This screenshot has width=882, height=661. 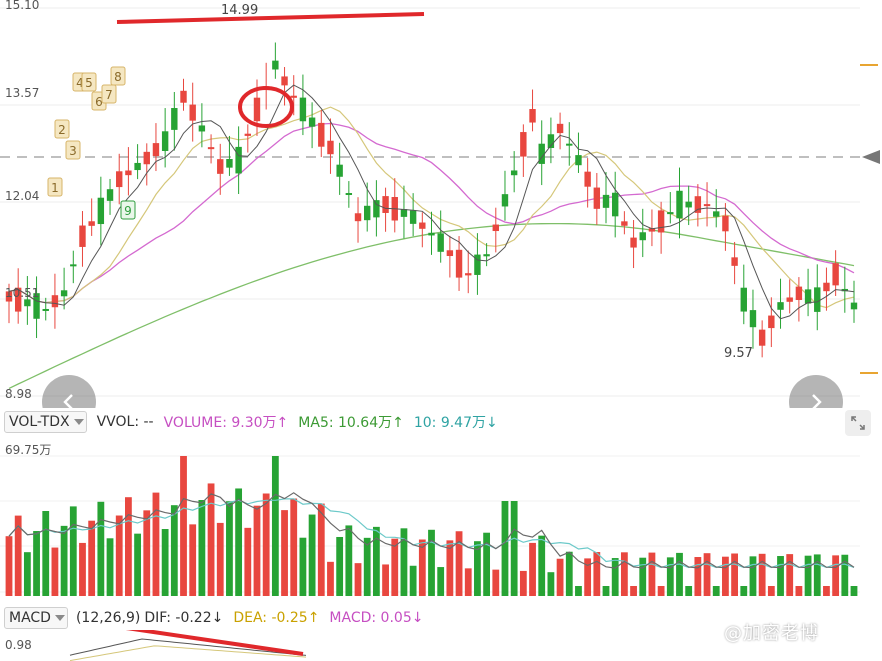 I want to click on chevron-left-icon, so click(x=68, y=402).